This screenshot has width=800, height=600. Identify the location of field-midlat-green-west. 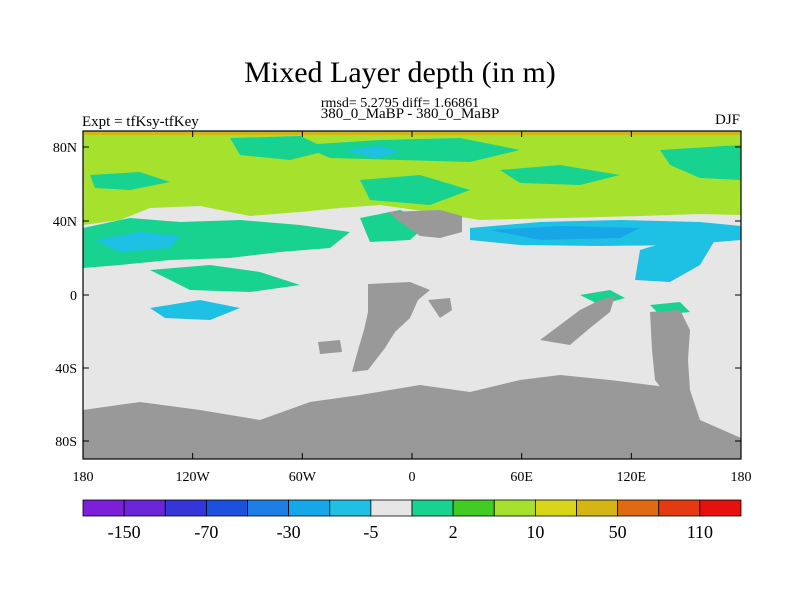
(216, 243).